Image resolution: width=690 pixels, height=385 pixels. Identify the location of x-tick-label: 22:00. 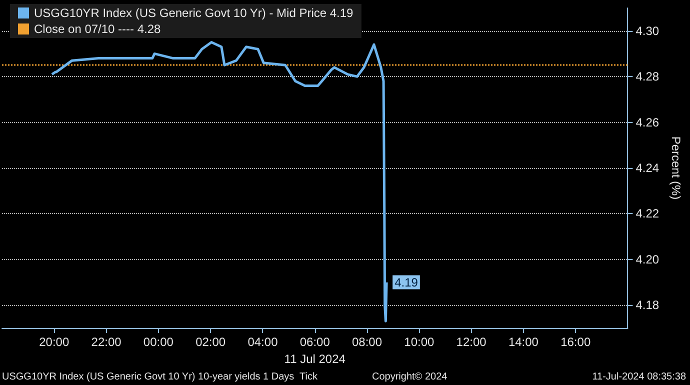
(106, 342).